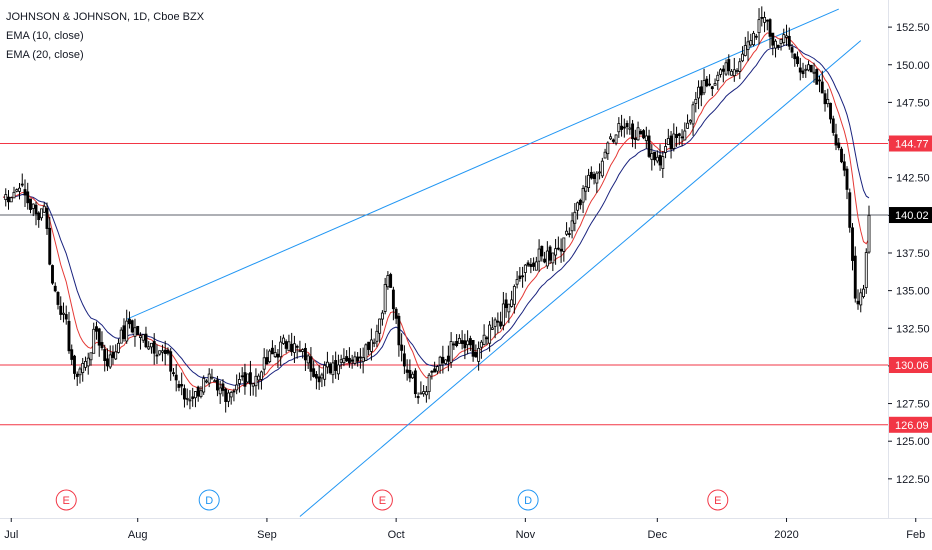  I want to click on earnings-event-icon, so click(382, 500).